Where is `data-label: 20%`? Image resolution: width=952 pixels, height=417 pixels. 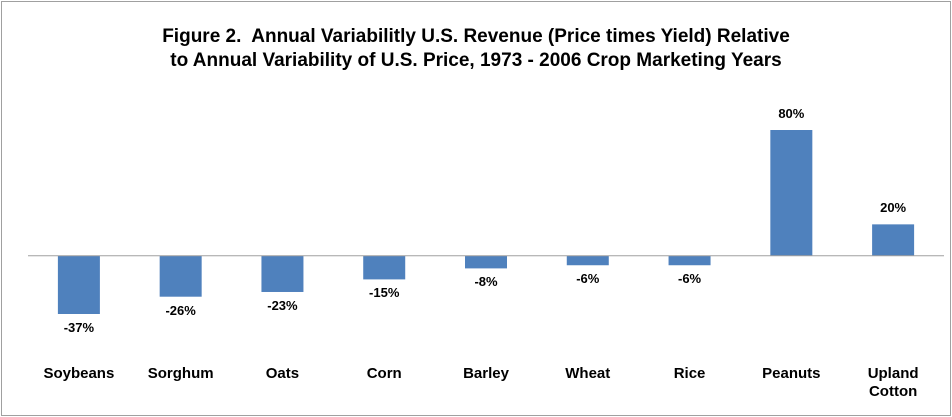
data-label: 20% is located at coordinates (893, 208).